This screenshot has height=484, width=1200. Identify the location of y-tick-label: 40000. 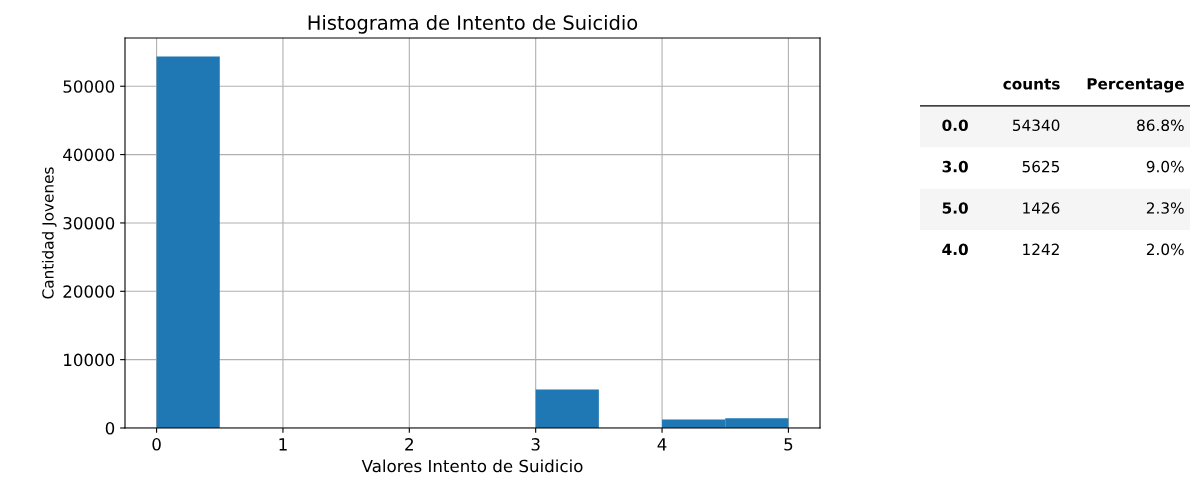
(89, 155).